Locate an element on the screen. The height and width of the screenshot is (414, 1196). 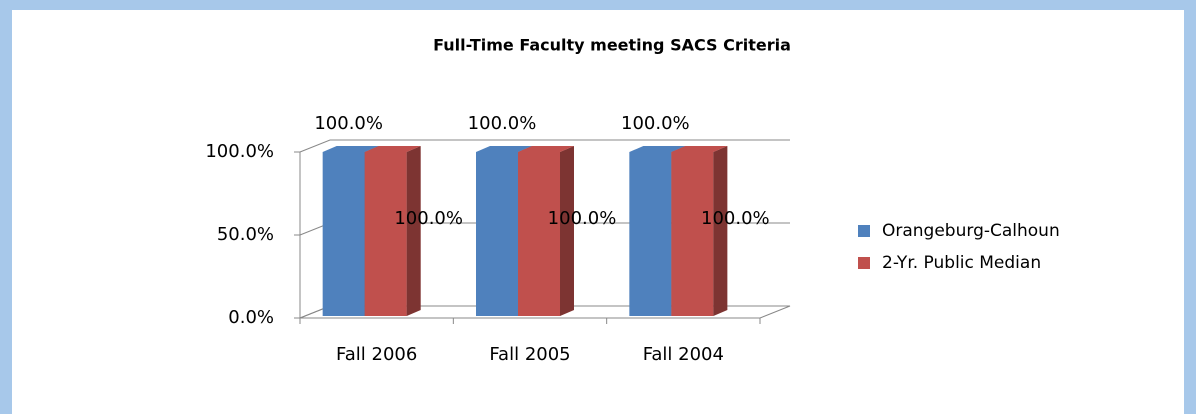
x-tick-label: Fall 2005 is located at coordinates (529, 354).